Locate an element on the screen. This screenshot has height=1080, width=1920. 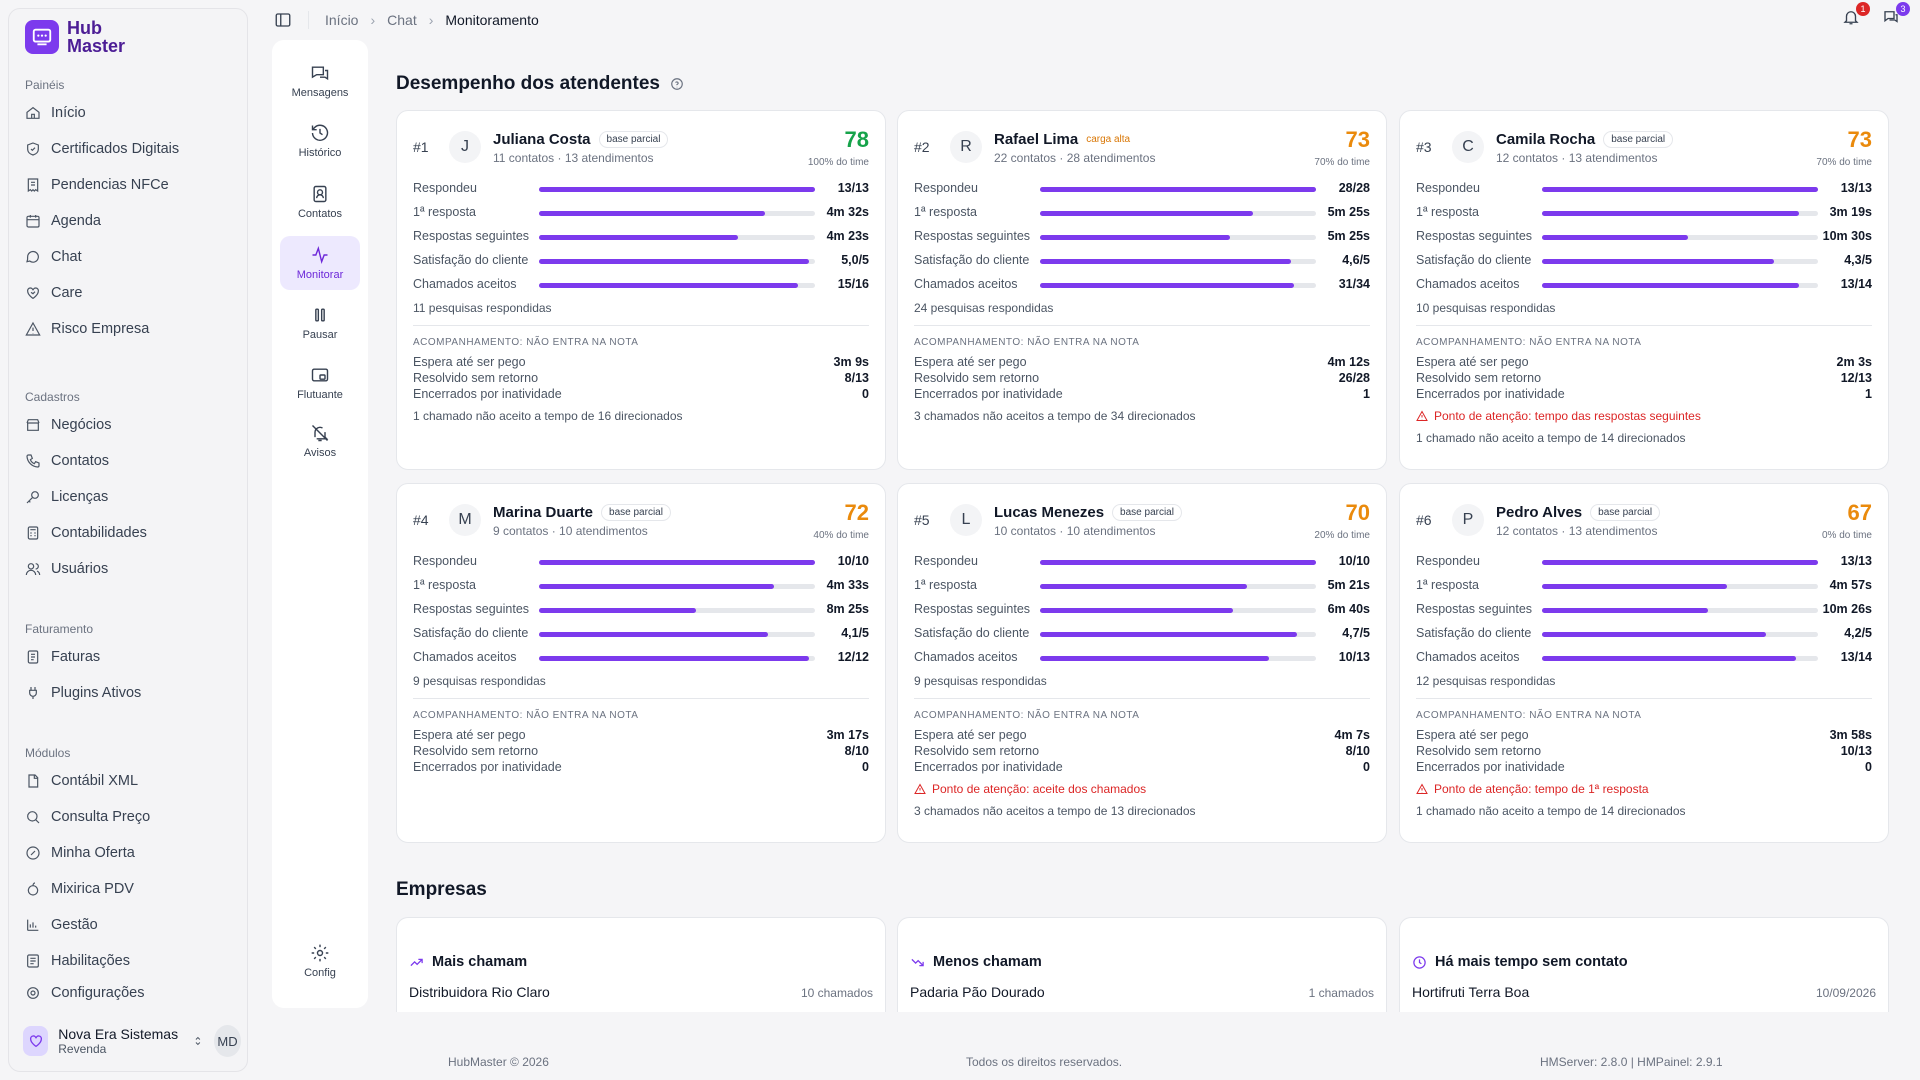
tracking-value: 4m 12s is located at coordinates (1348, 362).